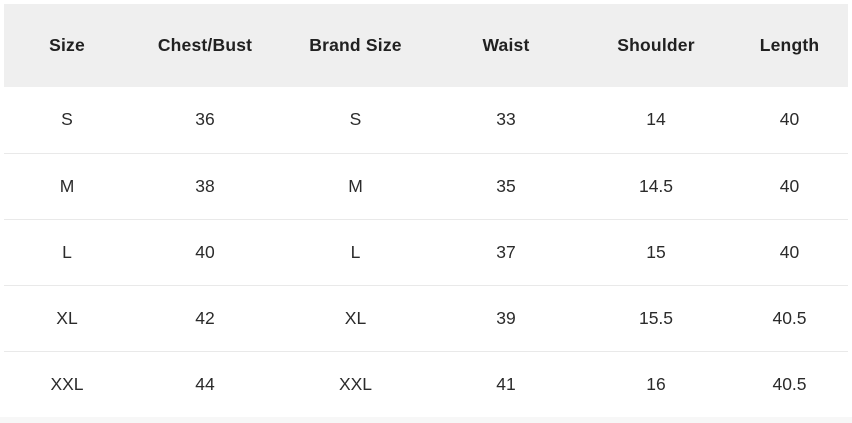  Describe the element at coordinates (67, 185) in the screenshot. I see `cell-size: M` at that location.